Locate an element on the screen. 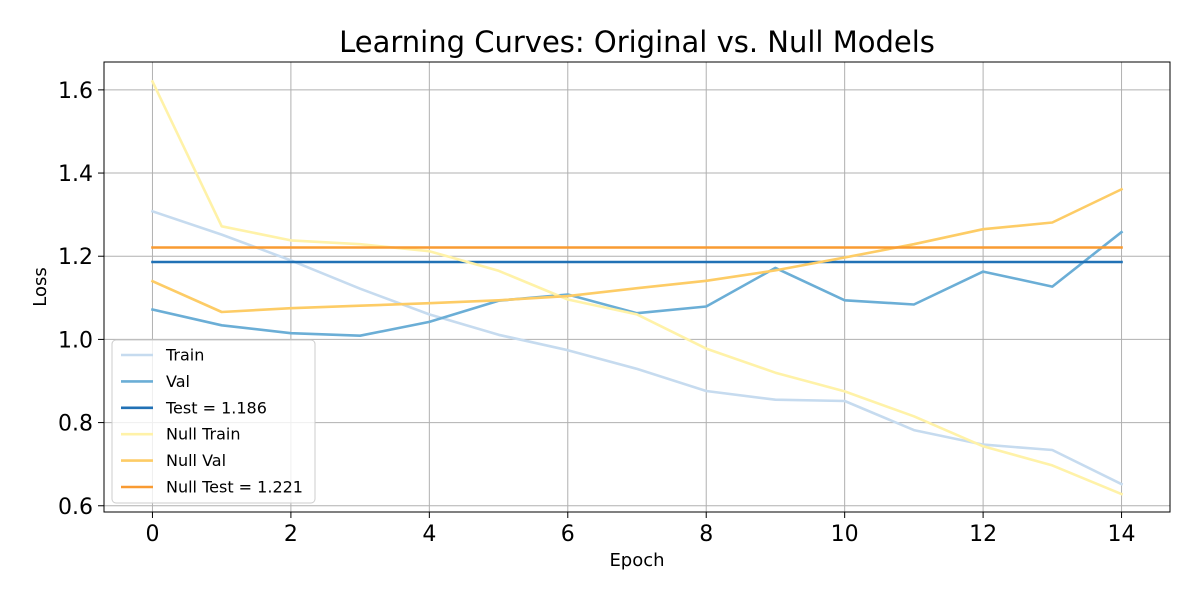 This screenshot has width=1200, height=600. legend-label-null-train: Null Train is located at coordinates (203, 434).